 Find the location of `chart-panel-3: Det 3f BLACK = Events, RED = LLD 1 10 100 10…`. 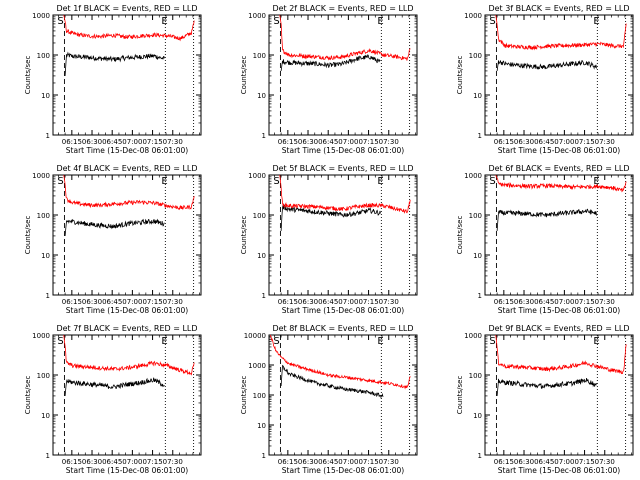

chart-panel-3: Det 3f BLACK = Events, RED = LLD 1 10 100 10… is located at coordinates (545, 79).